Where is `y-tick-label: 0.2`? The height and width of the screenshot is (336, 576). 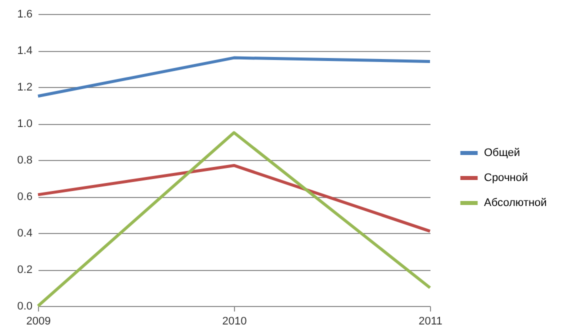
y-tick-label: 0.2 is located at coordinates (24, 270).